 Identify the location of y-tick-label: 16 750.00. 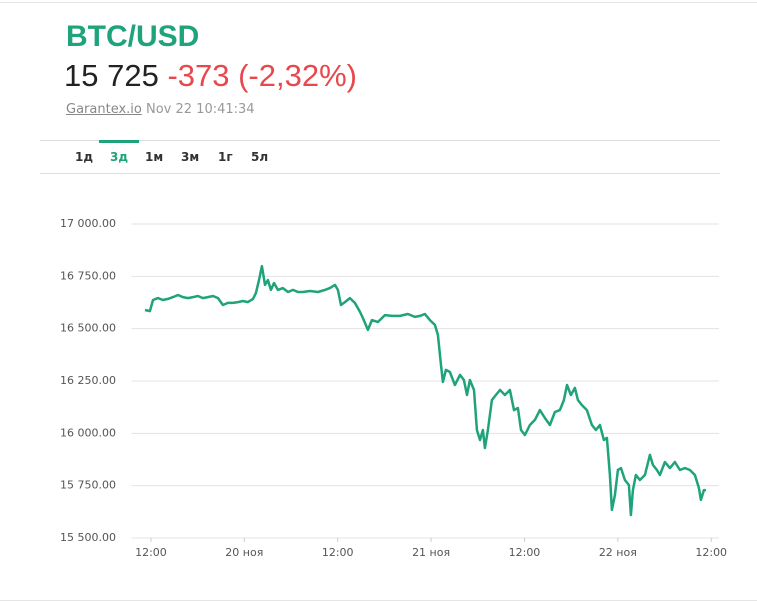
(88, 275).